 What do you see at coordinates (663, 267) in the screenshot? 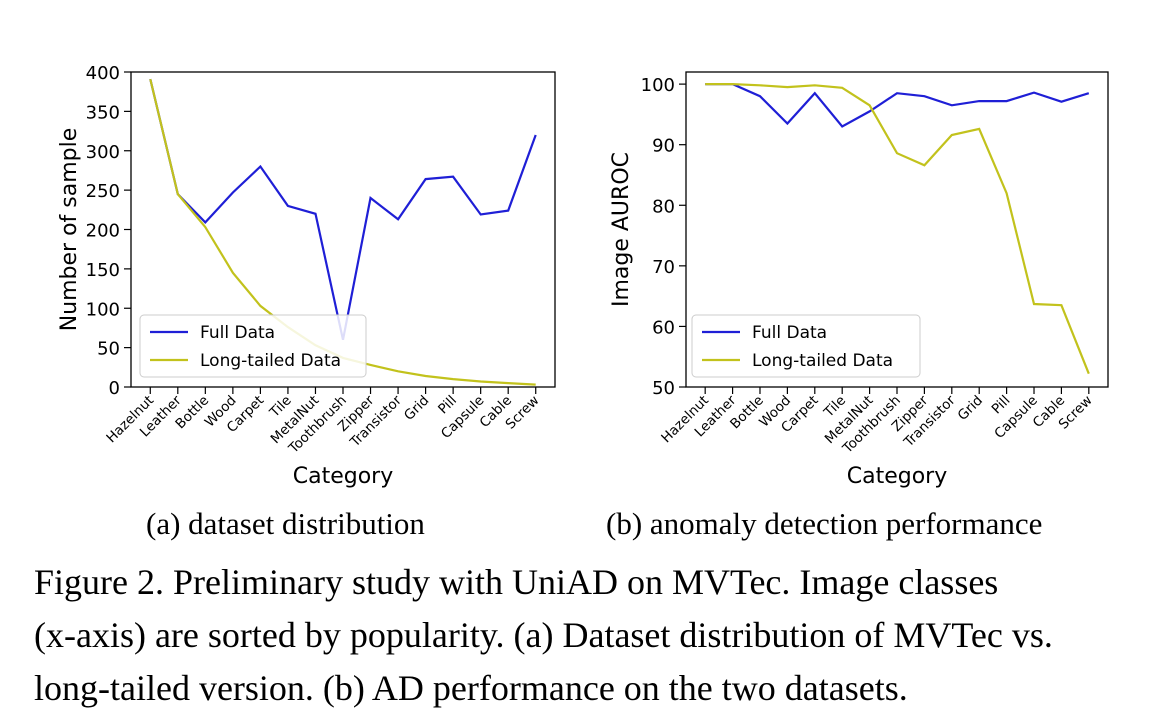
I see `y-tick-label: 70` at bounding box center [663, 267].